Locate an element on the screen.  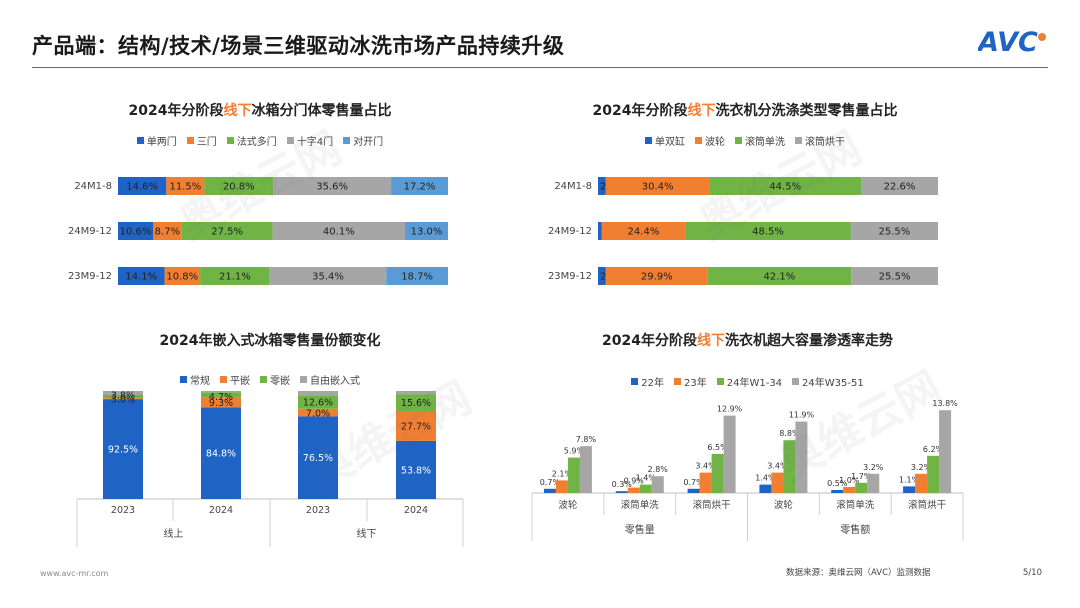
category-label: 23M9-12 is located at coordinates (570, 276).